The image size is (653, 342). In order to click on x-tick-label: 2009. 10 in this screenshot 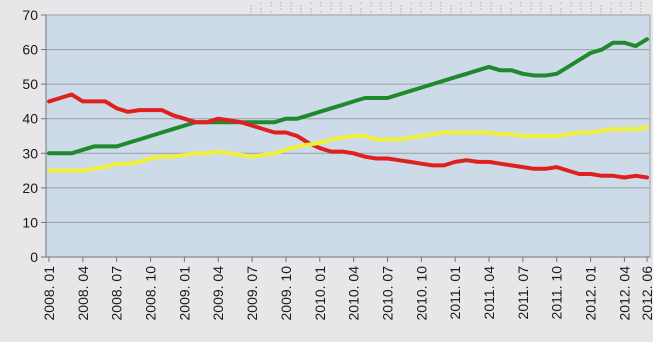, I will do `click(286, 293)`.